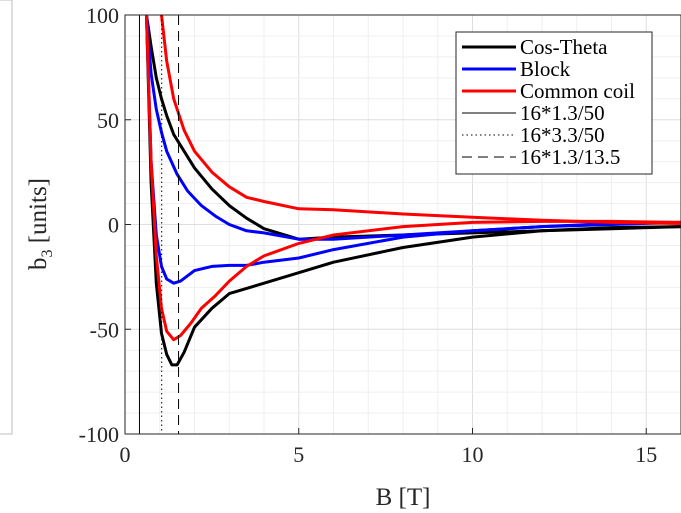  I want to click on x-axis-label: B [T], so click(403, 497).